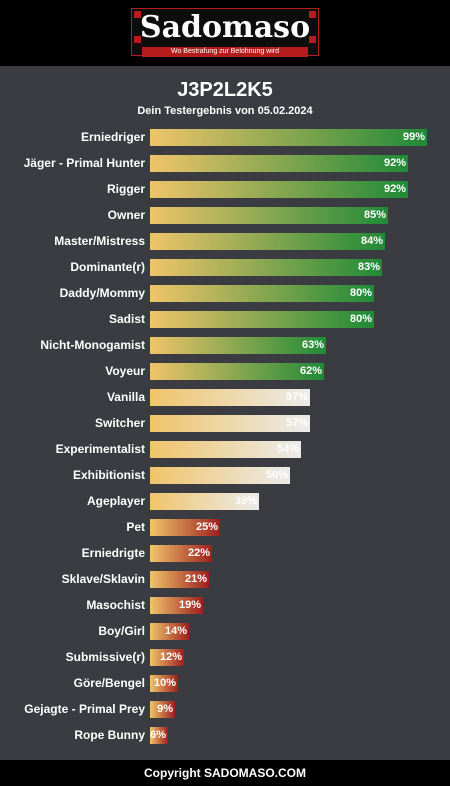 The height and width of the screenshot is (786, 450). I want to click on result-row: Voyeur 62%, so click(225, 375).